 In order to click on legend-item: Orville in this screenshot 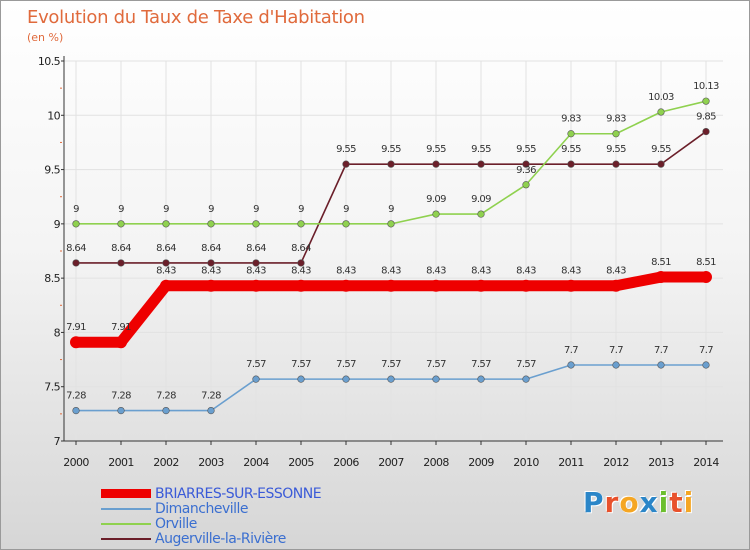, I will do `click(211, 523)`.